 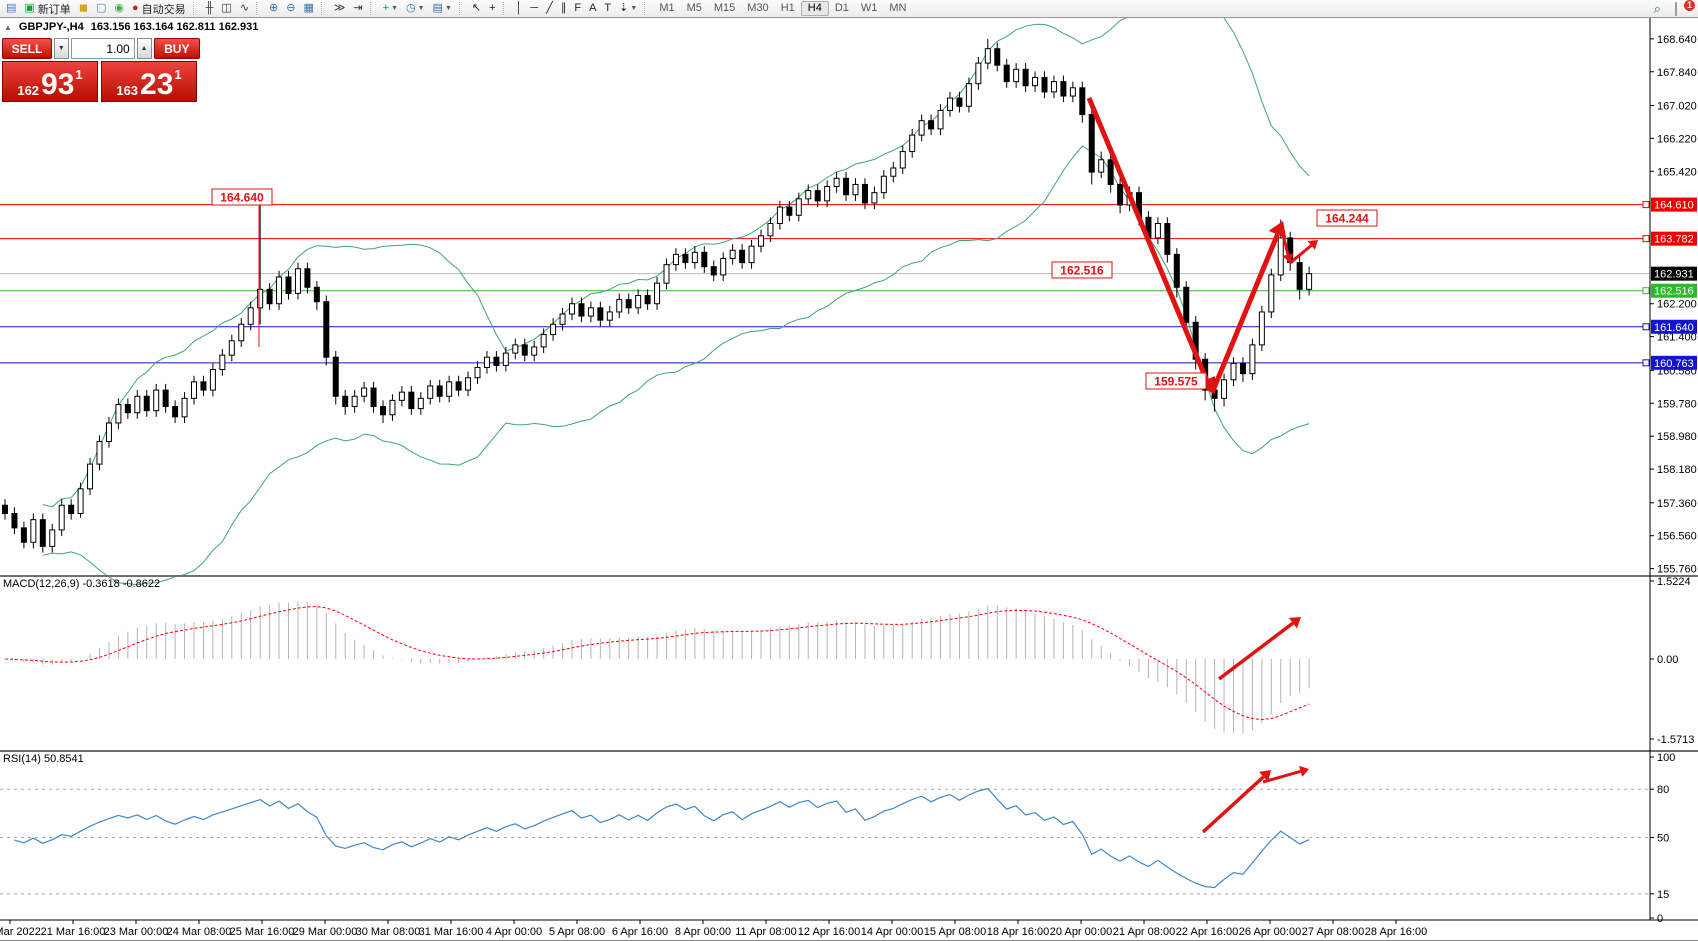 What do you see at coordinates (869, 8) in the screenshot?
I see `timeframe-w1: W1` at bounding box center [869, 8].